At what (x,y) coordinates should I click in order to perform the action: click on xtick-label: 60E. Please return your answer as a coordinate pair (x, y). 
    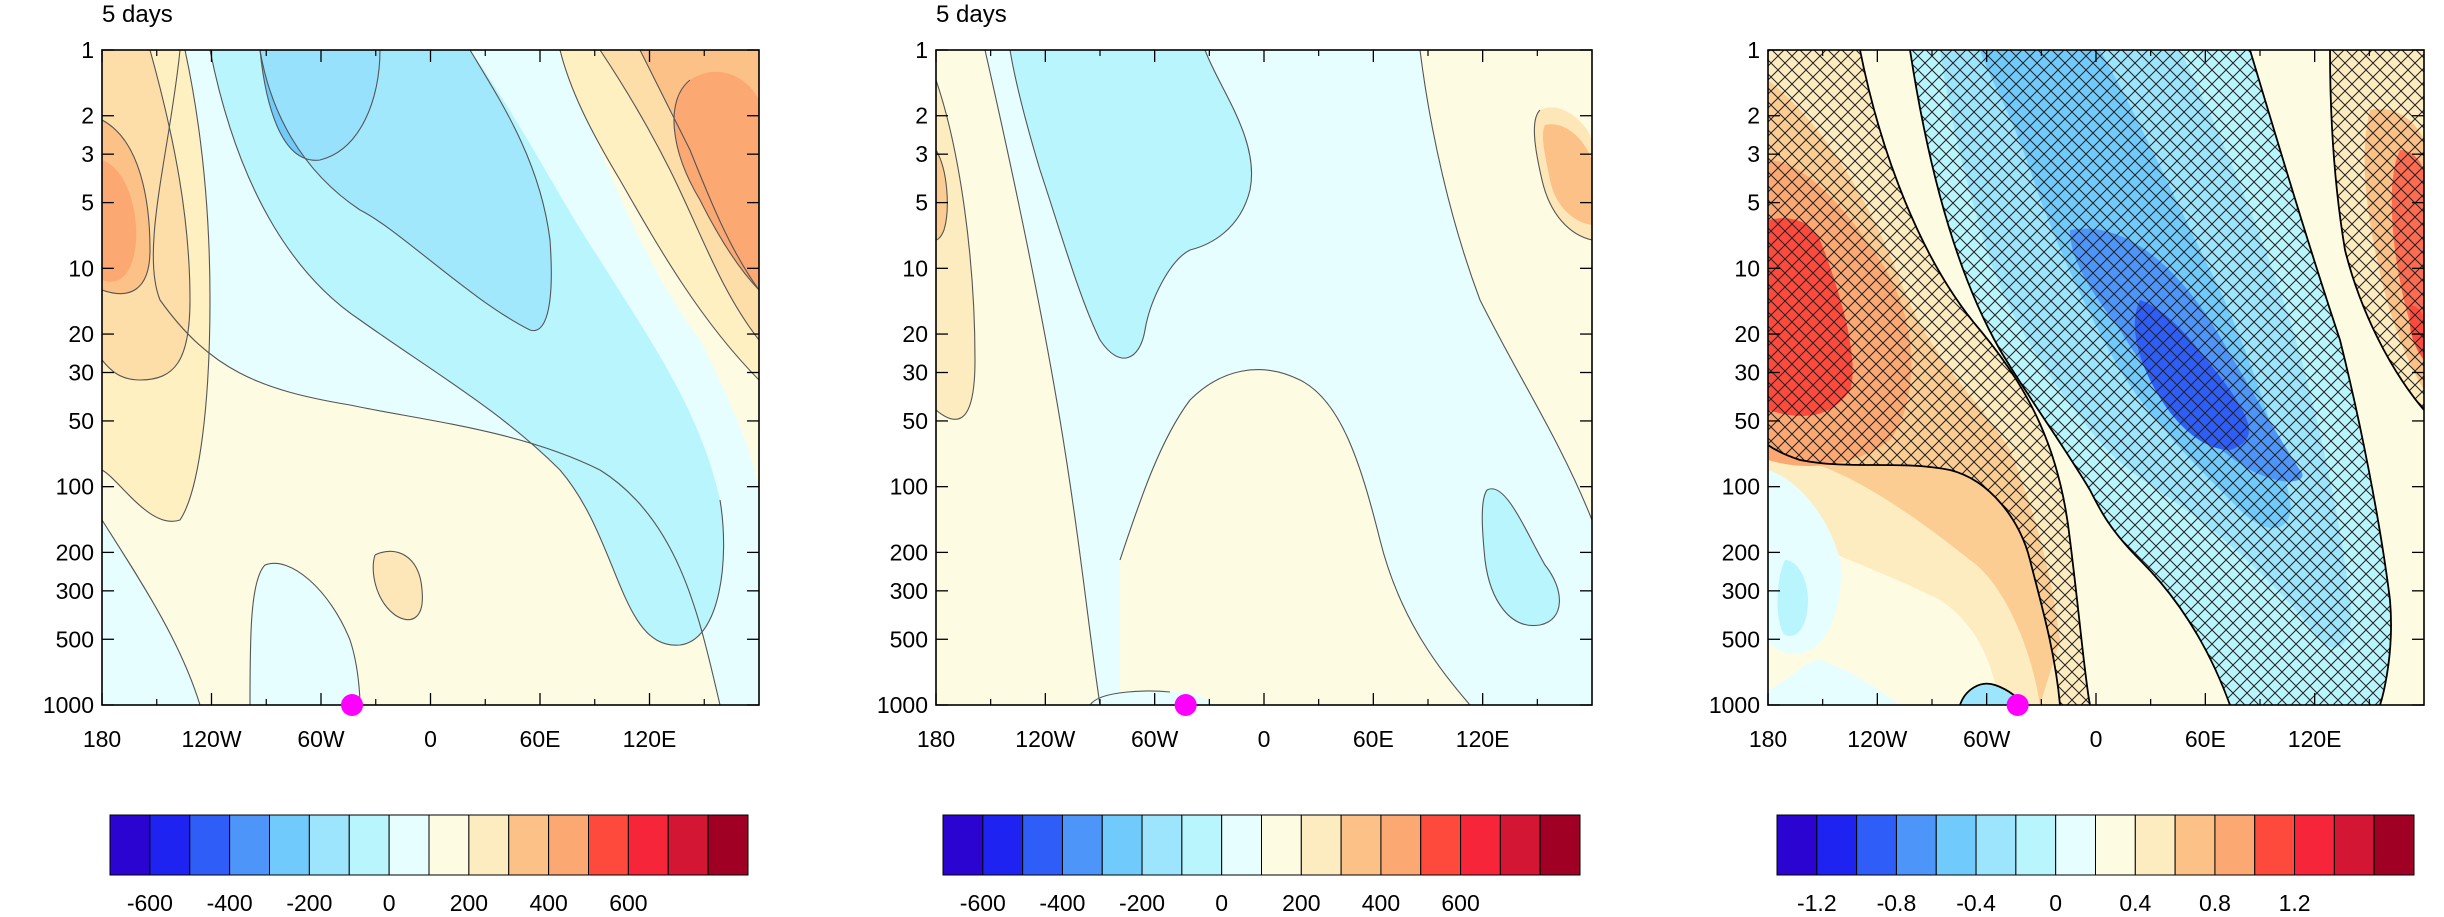
    Looking at the image, I should click on (1373, 739).